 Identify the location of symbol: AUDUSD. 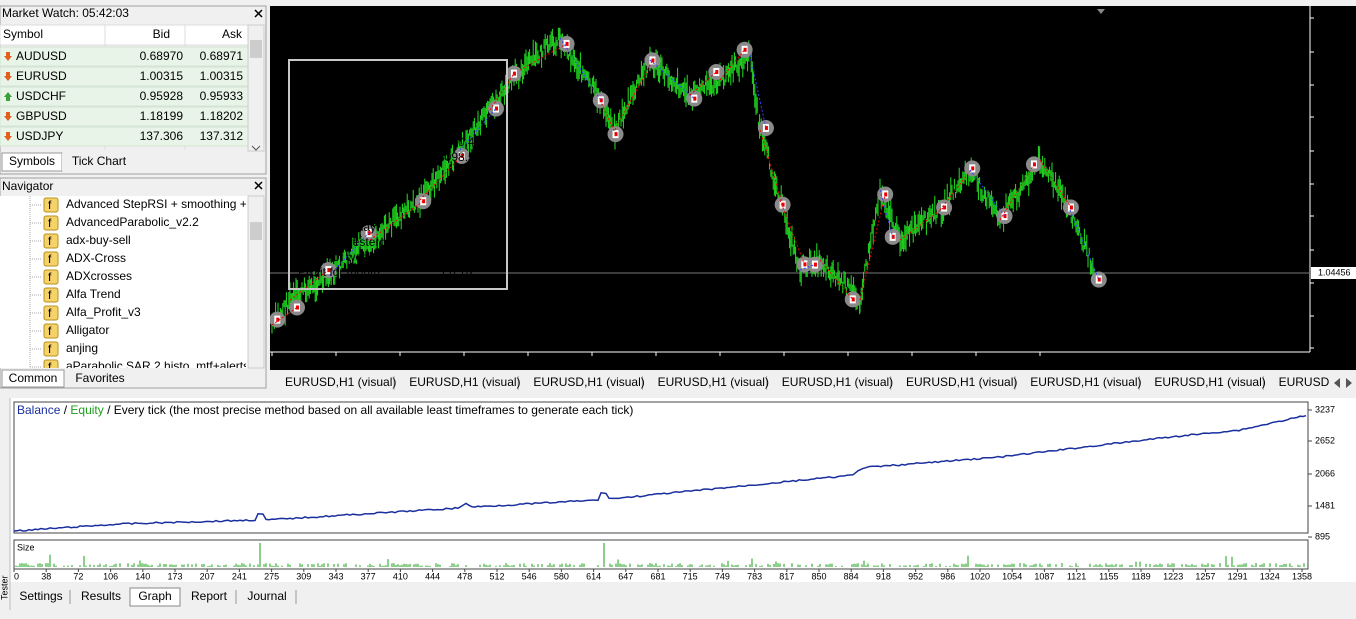
(41, 56).